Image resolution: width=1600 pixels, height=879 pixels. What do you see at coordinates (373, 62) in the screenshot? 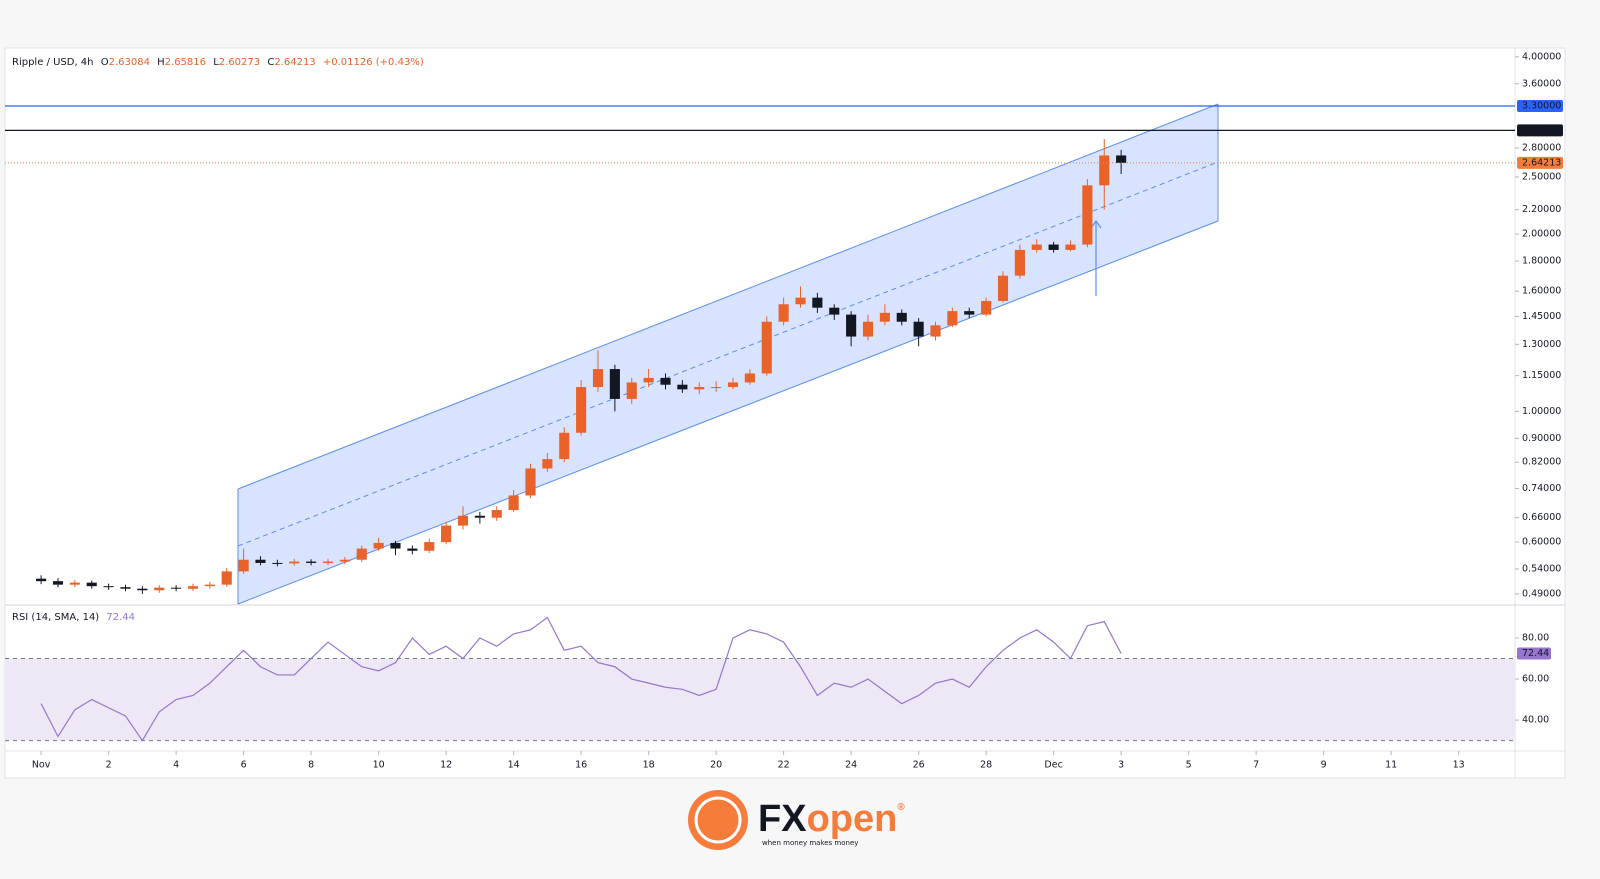
I see `change: +0.01126 (+0.43%)` at bounding box center [373, 62].